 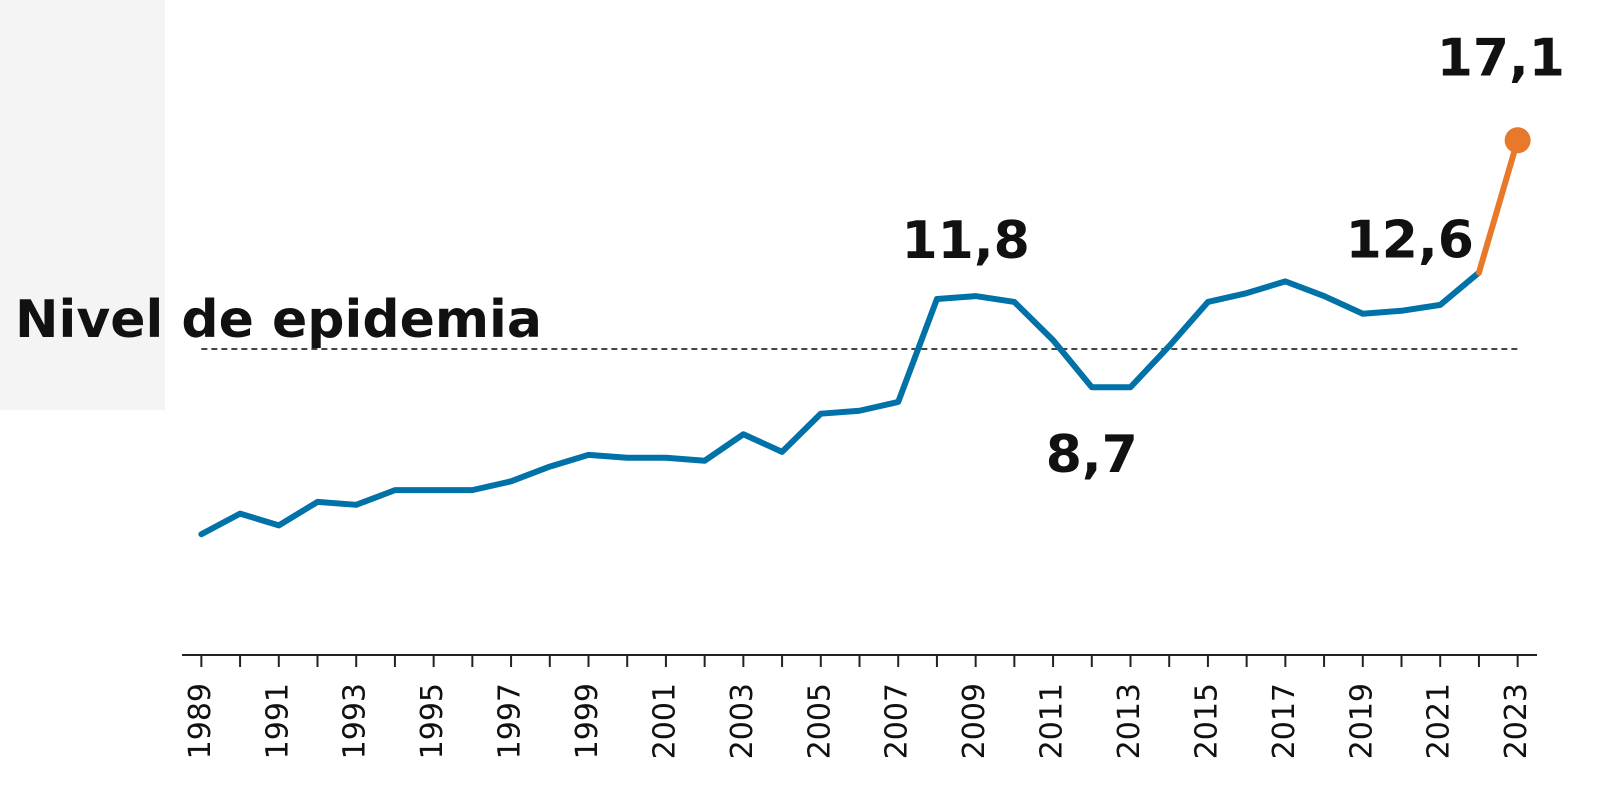 What do you see at coordinates (897, 721) in the screenshot?
I see `x-tick-label: 2007` at bounding box center [897, 721].